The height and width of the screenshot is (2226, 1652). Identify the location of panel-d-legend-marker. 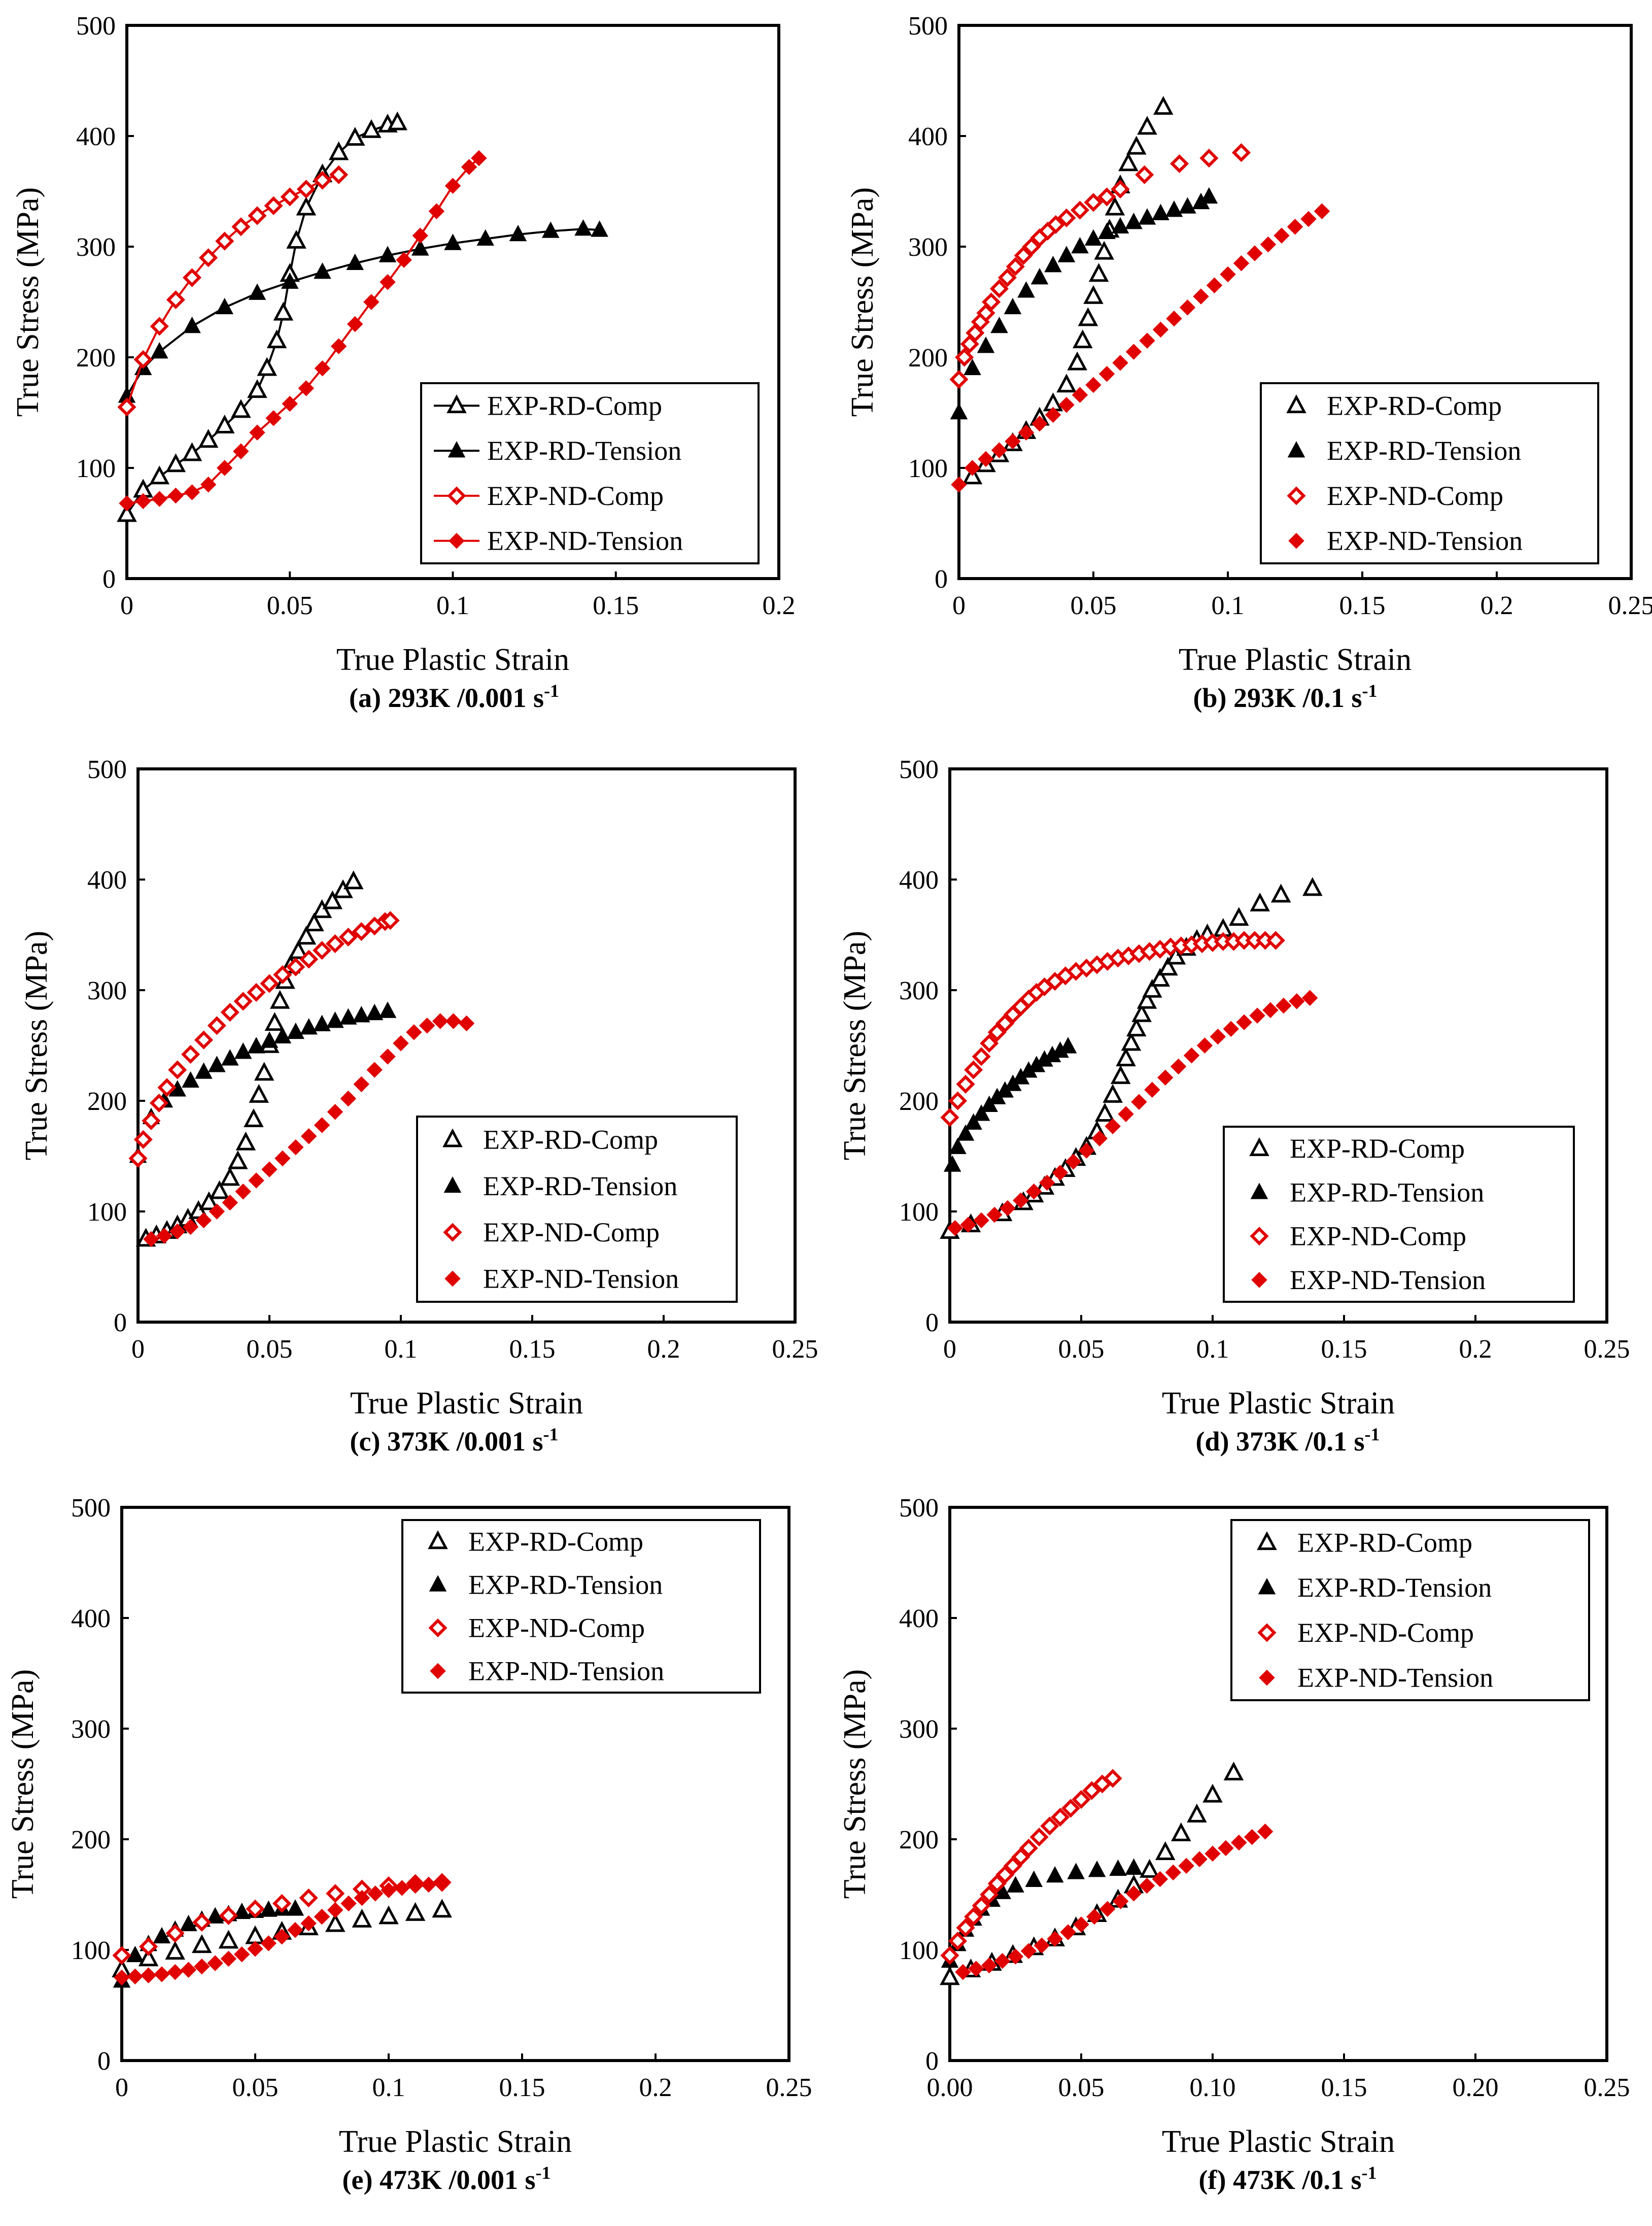
(1259, 1280).